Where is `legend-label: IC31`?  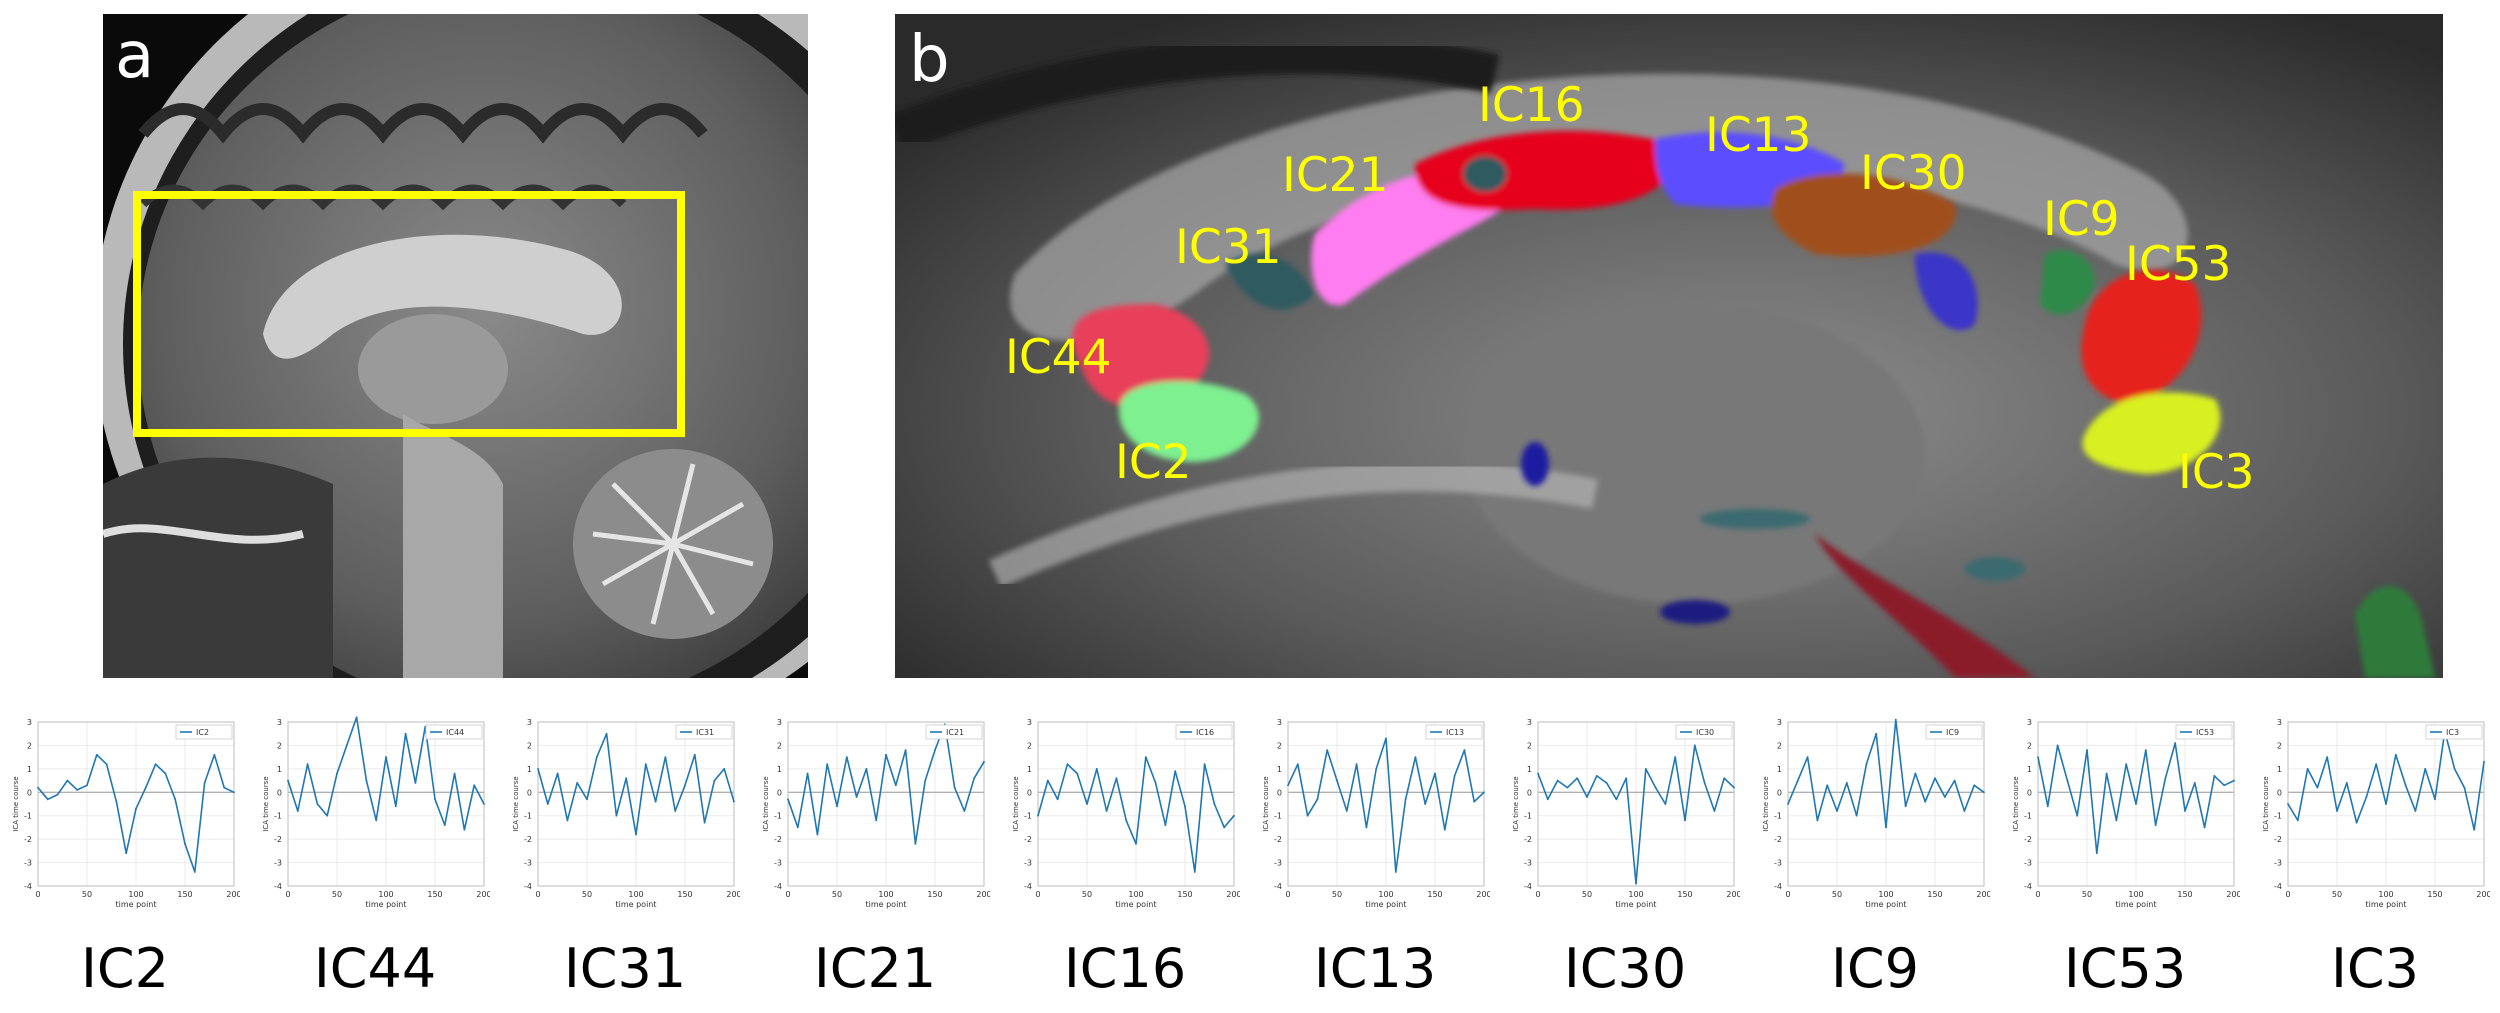
legend-label: IC31 is located at coordinates (705, 732).